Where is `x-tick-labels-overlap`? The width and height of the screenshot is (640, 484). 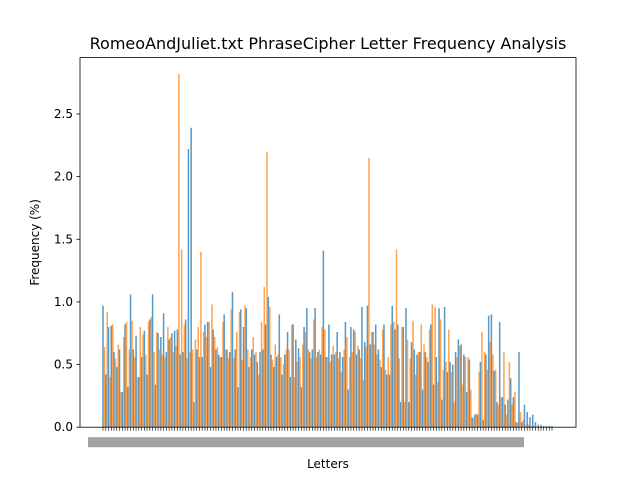 x-tick-labels-overlap is located at coordinates (306, 442).